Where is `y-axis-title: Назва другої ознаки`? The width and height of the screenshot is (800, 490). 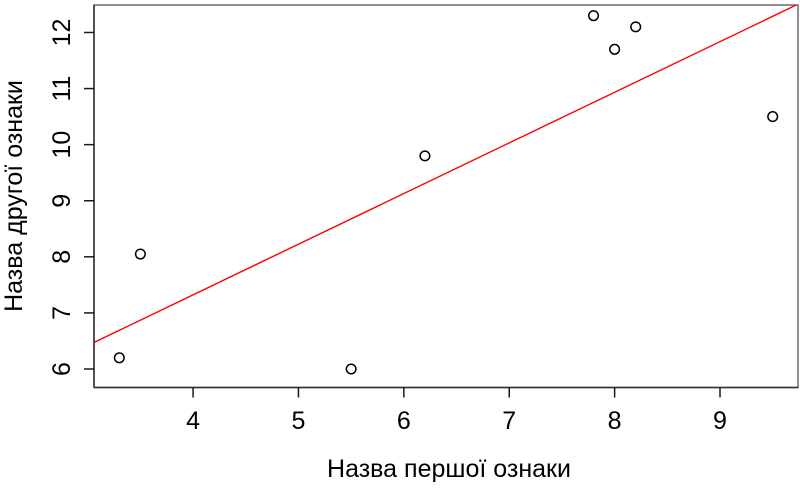
y-axis-title: Назва другої ознаки is located at coordinates (14, 196).